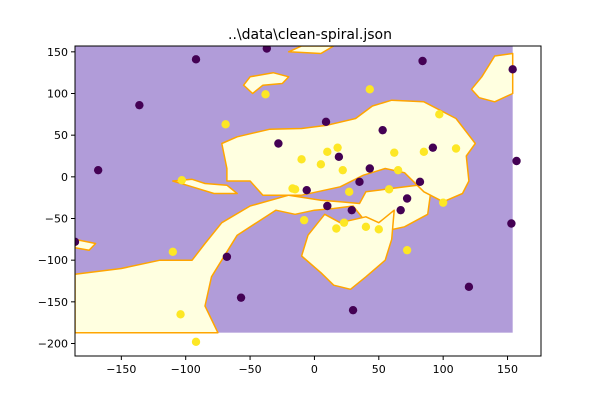 Image resolution: width=600 pixels, height=400 pixels. Describe the element at coordinates (53, 302) in the screenshot. I see `y-tick-label: −150` at that location.